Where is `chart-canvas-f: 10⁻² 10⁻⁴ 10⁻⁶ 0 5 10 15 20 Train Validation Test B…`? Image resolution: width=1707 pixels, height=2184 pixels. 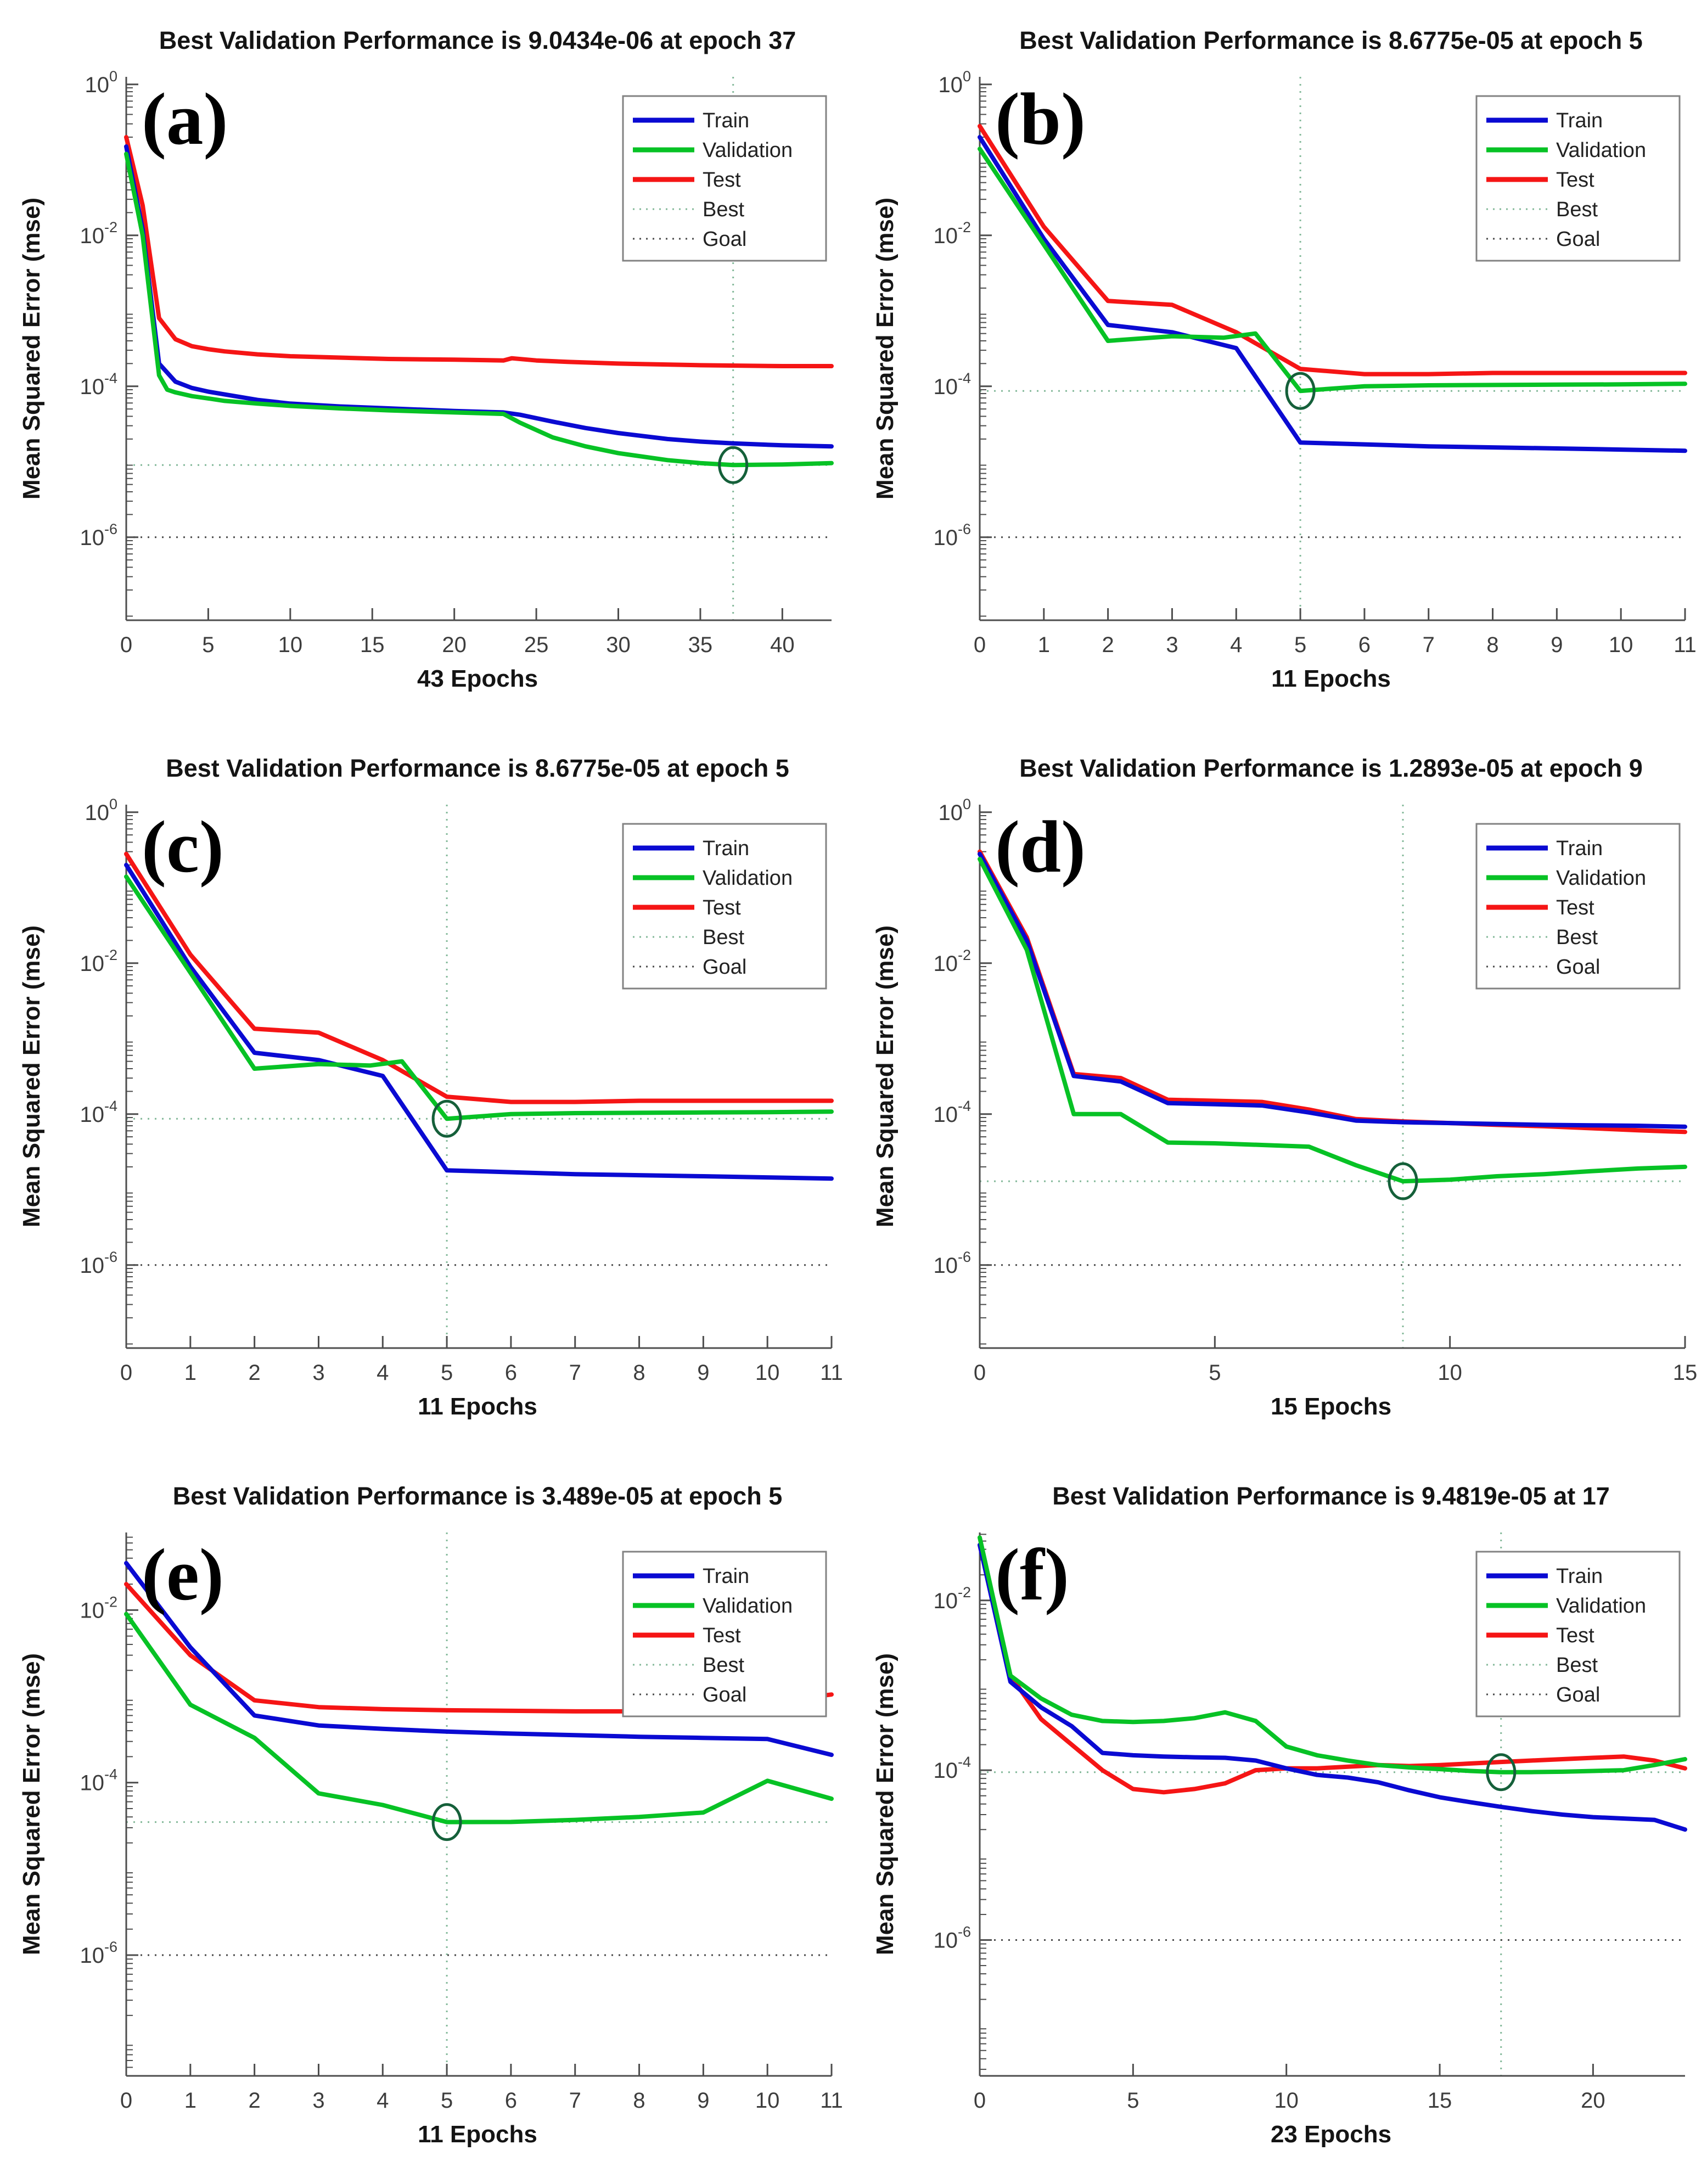
chart-canvas-f: 10⁻² 10⁻⁴ 10⁻⁶ 0 5 10 15 20 Train Validation Test B… is located at coordinates (1310, 1822).